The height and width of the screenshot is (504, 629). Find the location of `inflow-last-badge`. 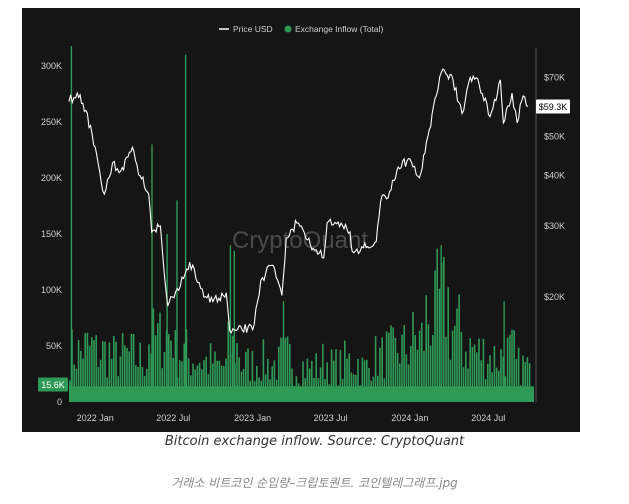

inflow-last-badge is located at coordinates (53, 384).